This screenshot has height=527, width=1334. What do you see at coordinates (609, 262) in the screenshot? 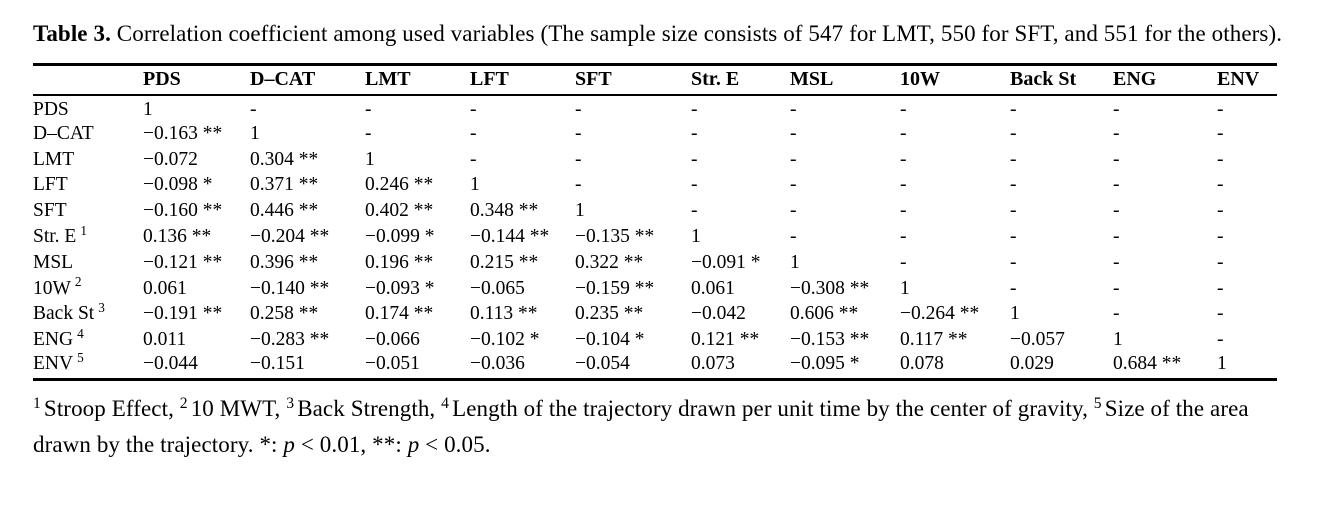
I see `table-cell: 0.322 **` at bounding box center [609, 262].